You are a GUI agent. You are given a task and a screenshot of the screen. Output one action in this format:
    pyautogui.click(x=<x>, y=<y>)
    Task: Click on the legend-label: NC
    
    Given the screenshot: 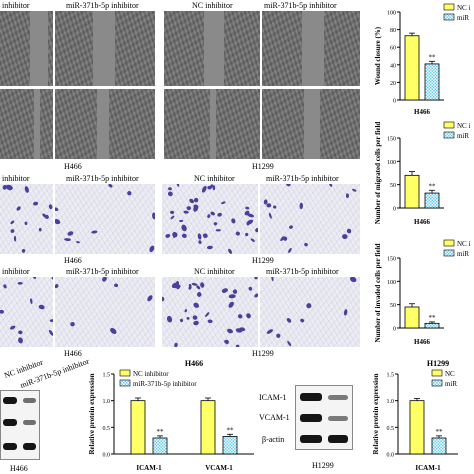 What is the action you would take?
    pyautogui.click(x=450, y=374)
    